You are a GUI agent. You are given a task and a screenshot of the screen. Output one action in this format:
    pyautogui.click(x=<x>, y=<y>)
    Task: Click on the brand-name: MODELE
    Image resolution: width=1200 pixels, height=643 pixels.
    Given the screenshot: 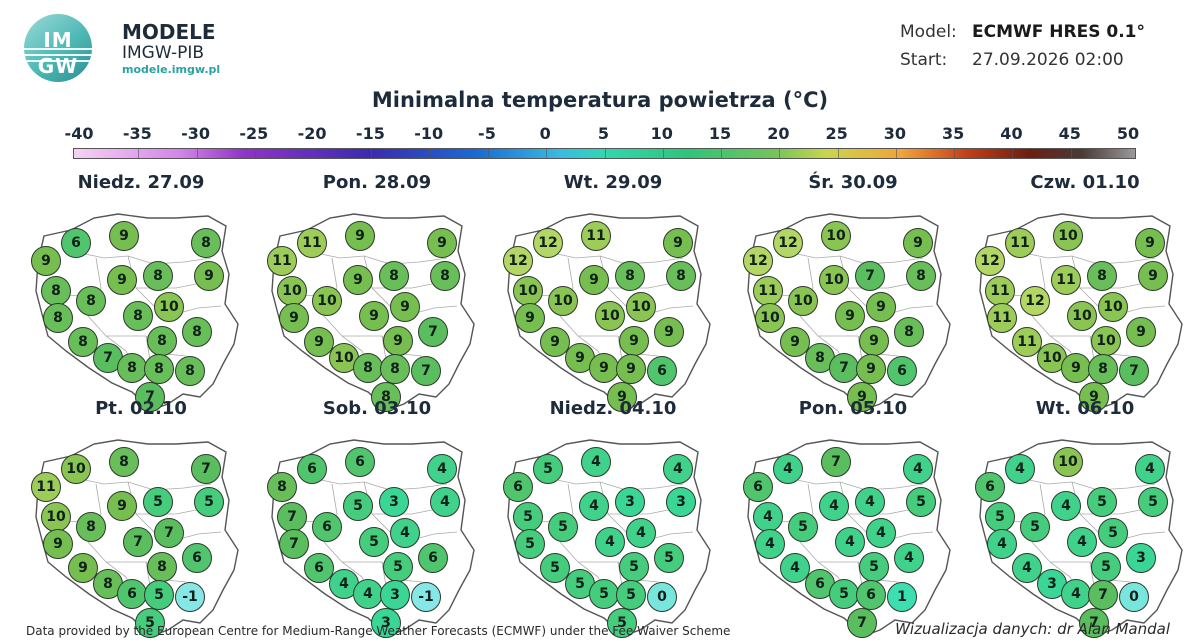 What is the action you would take?
    pyautogui.click(x=169, y=32)
    